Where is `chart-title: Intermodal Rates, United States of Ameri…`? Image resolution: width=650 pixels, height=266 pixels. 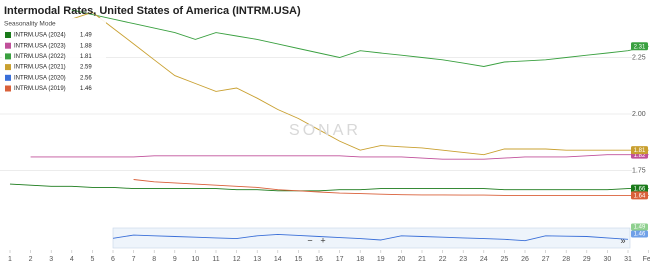 chart-title: Intermodal Rates, United States of Ameri… is located at coordinates (152, 11).